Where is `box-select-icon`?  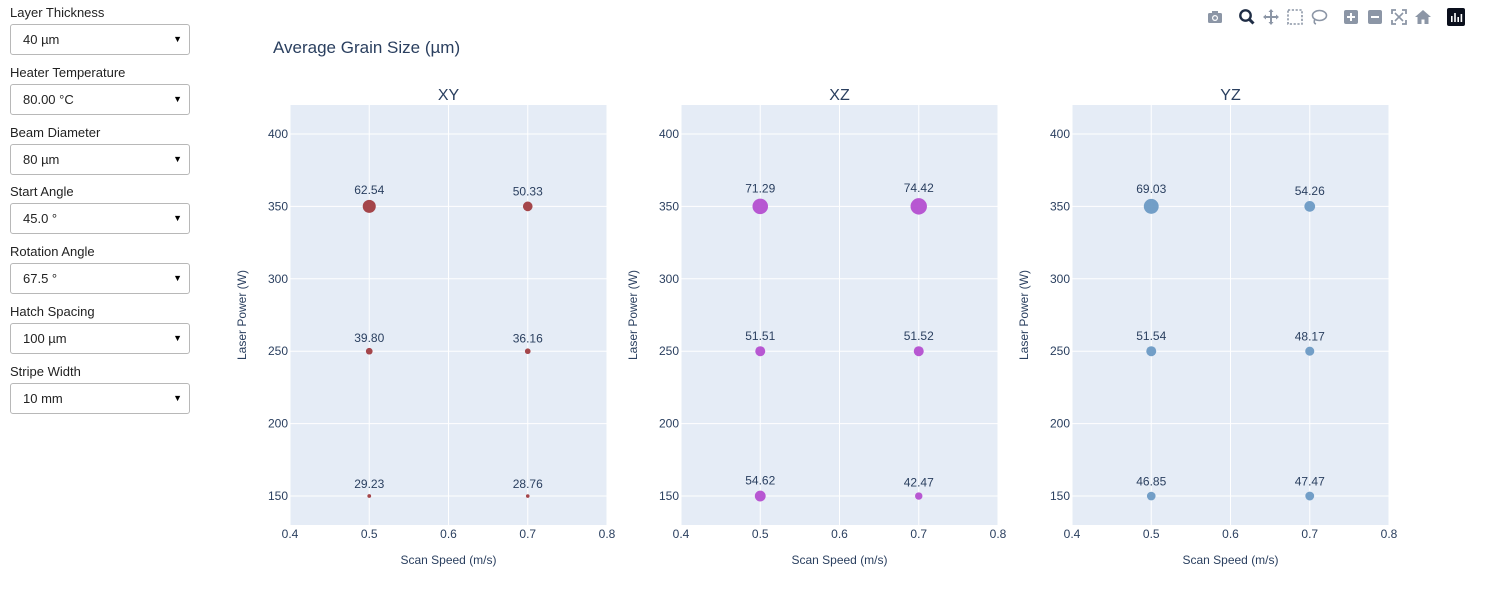 box-select-icon is located at coordinates (1295, 17).